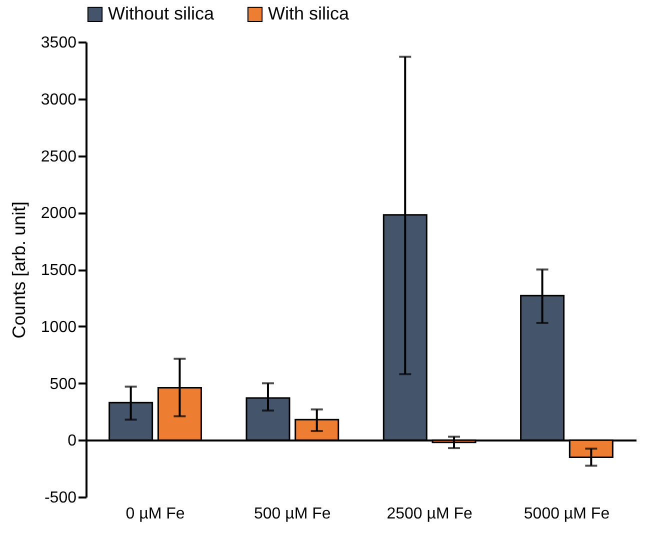 This screenshot has width=666, height=552. What do you see at coordinates (63, 384) in the screenshot?
I see `y-tick-label: 500` at bounding box center [63, 384].